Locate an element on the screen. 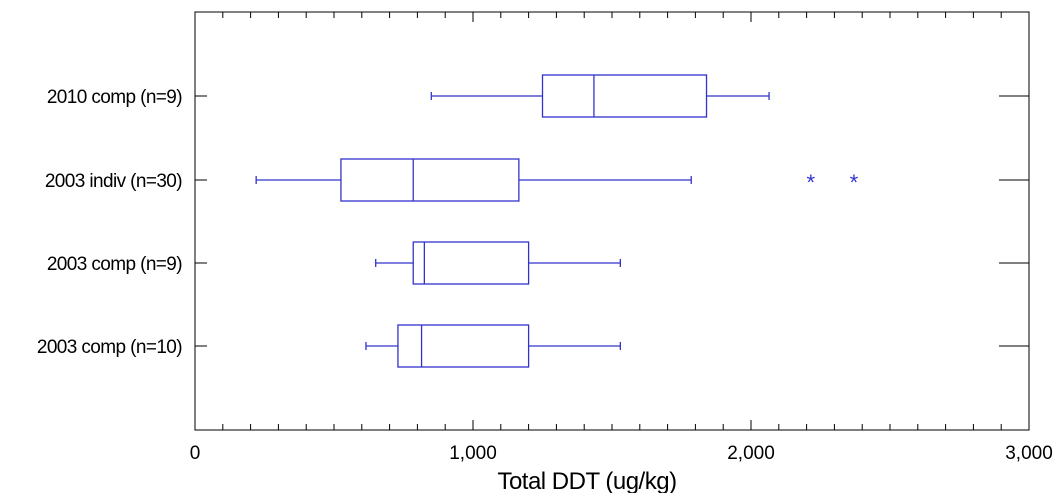  x-axis: 0 1,000 2,000 3,000 is located at coordinates (621, 453).